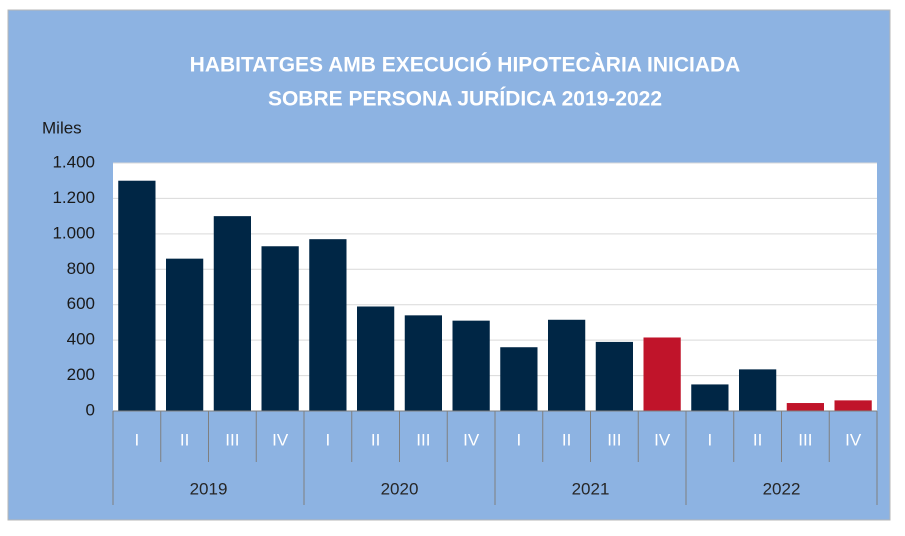 The width and height of the screenshot is (905, 536). I want to click on chart-title: SOBRE PERSONA JURÍDICA 2019-2022, so click(465, 99).